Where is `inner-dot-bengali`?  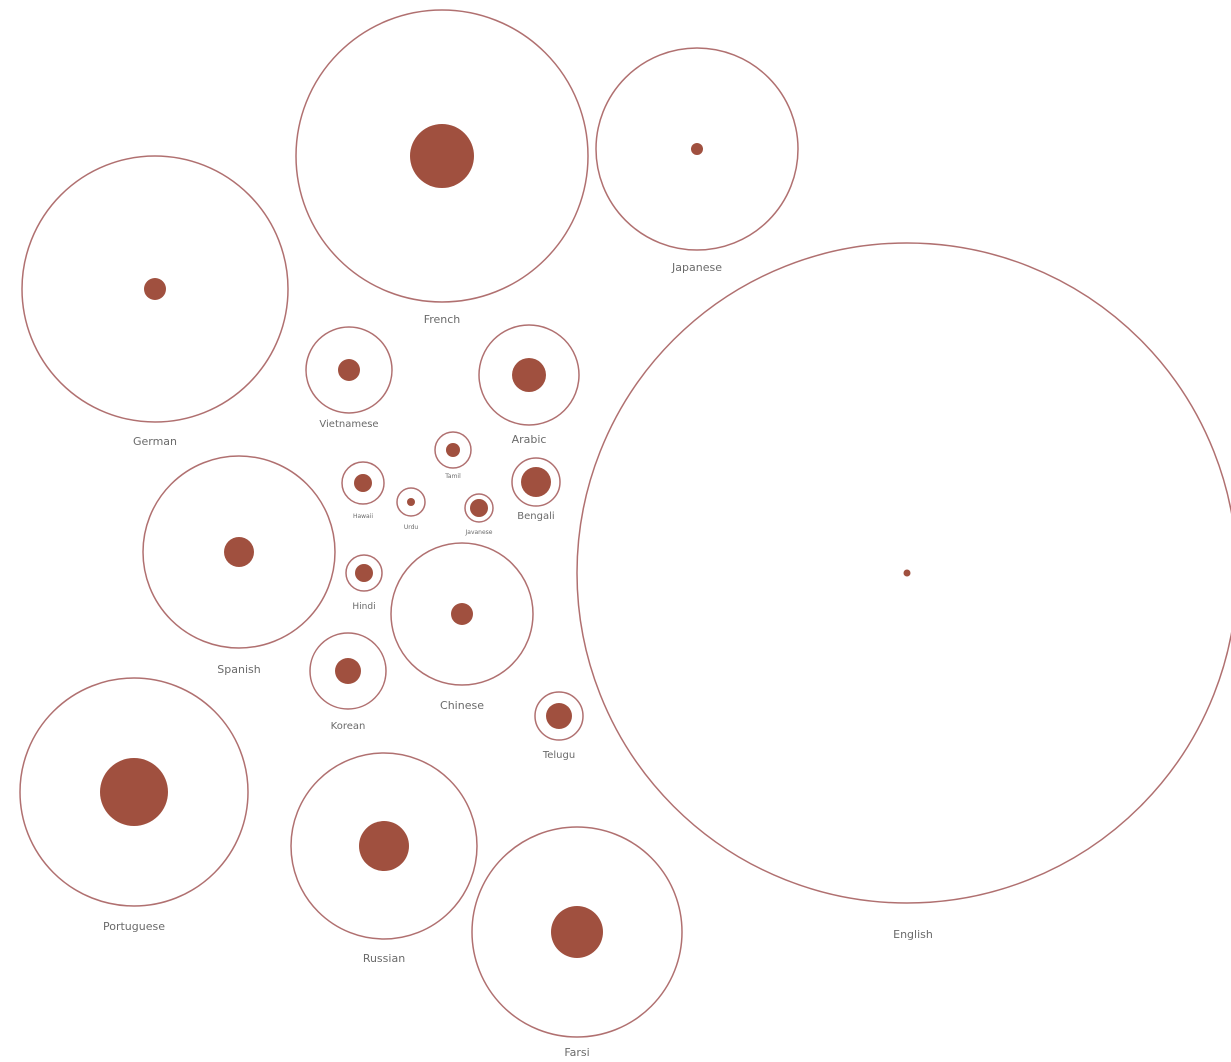
inner-dot-bengali is located at coordinates (536, 482).